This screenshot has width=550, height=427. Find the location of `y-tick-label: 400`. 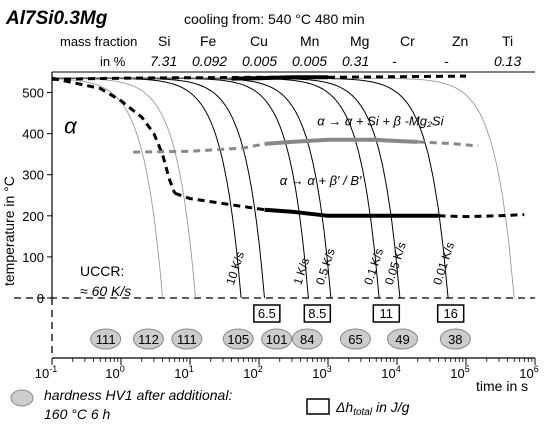

y-tick-label: 400 is located at coordinates (33, 134).